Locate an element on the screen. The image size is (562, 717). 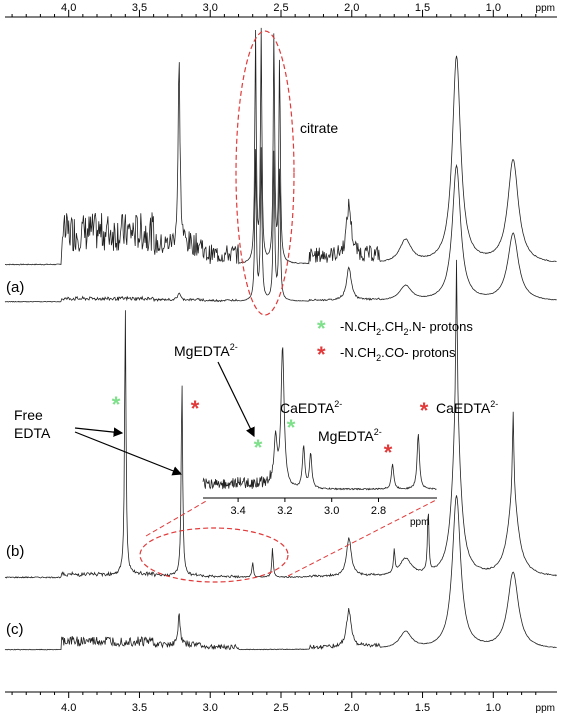
panel-label-c: (c) is located at coordinates (15, 629).